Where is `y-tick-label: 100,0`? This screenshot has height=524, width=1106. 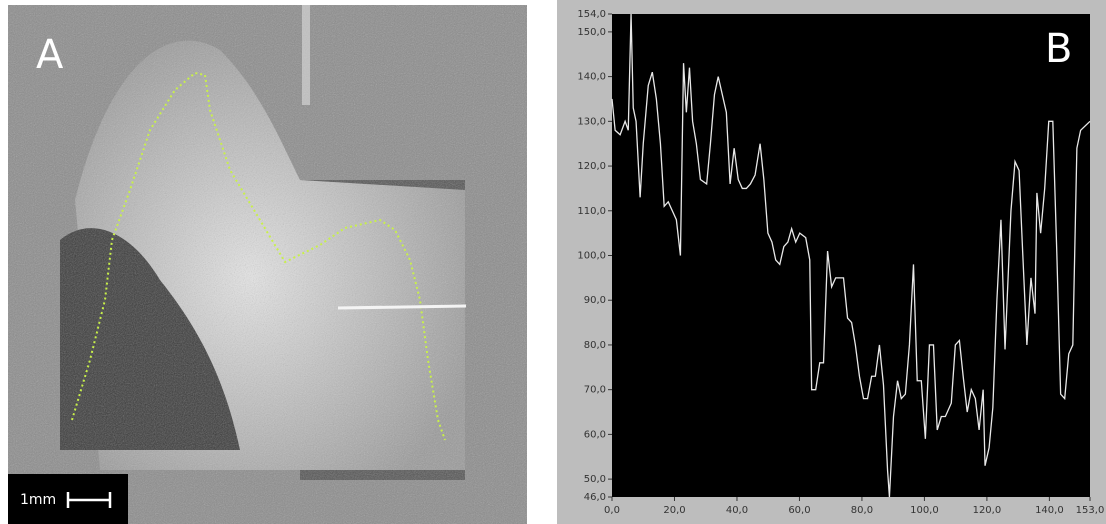 y-tick-label: 100,0 is located at coordinates (591, 256).